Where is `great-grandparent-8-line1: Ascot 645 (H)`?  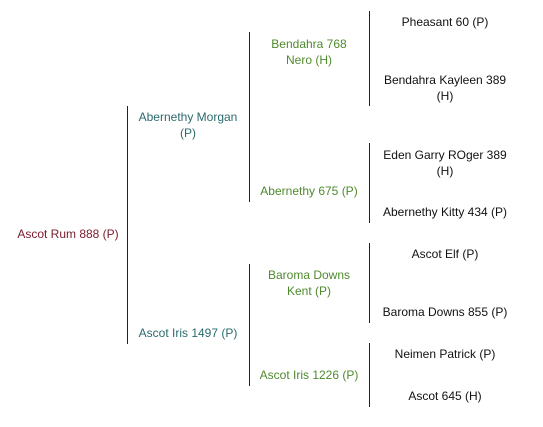 great-grandparent-8-line1: Ascot 645 (H) is located at coordinates (445, 396).